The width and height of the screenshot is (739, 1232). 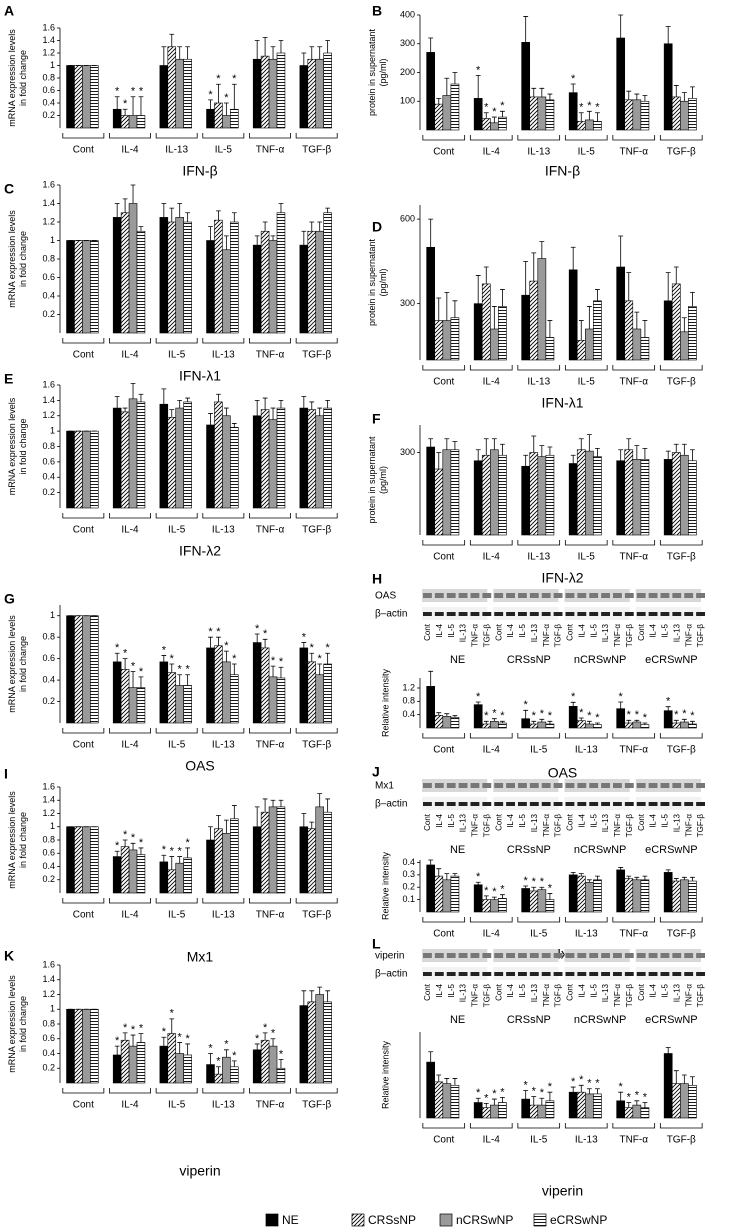 I want to click on blot-group-label: nCRSwNP, so click(x=600, y=660).